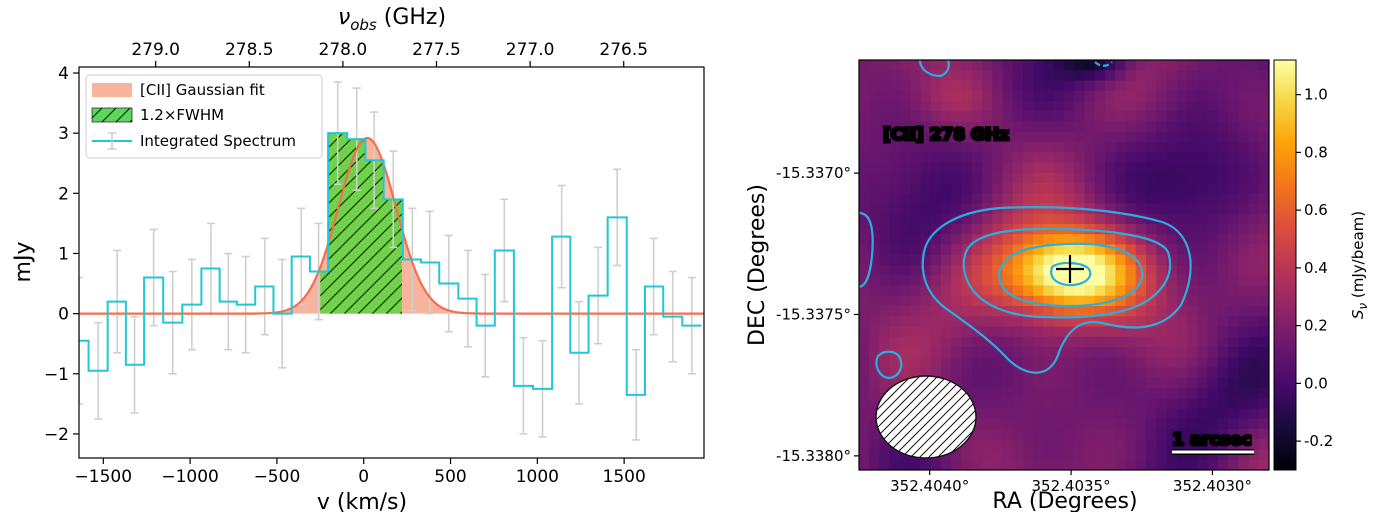 This screenshot has height=512, width=1375. Describe the element at coordinates (1064, 500) in the screenshot. I see `map-x-label: RA (Degrees)` at that location.